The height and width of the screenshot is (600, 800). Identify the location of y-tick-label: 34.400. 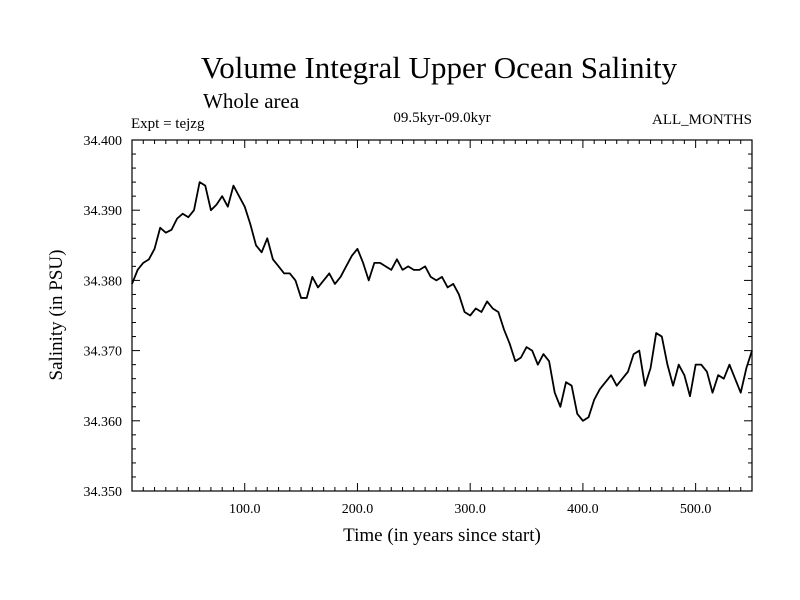
(103, 141).